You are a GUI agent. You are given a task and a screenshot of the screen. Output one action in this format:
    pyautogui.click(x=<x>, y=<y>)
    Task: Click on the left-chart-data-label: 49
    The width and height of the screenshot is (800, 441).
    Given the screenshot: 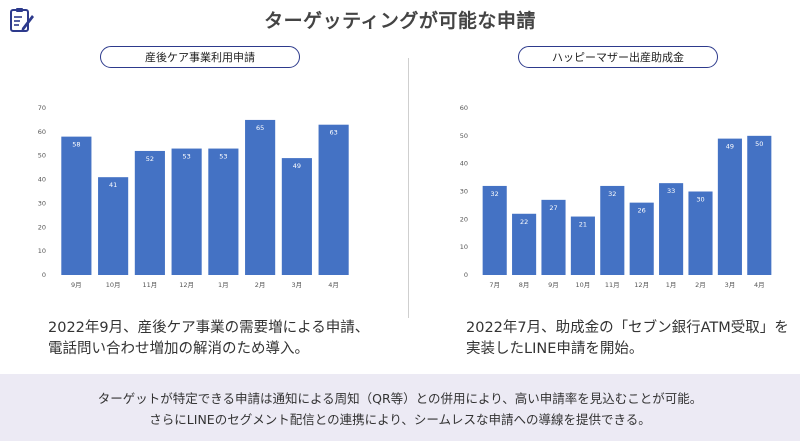 What is the action you would take?
    pyautogui.click(x=297, y=166)
    